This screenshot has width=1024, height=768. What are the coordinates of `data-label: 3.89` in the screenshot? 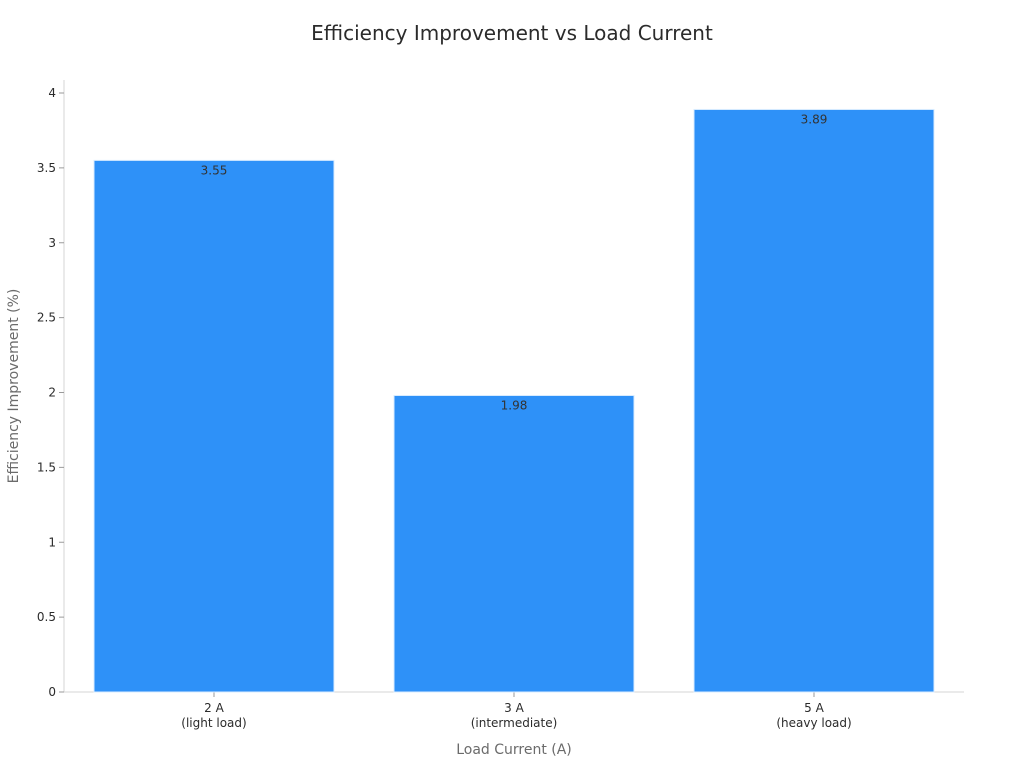 It's located at (814, 119).